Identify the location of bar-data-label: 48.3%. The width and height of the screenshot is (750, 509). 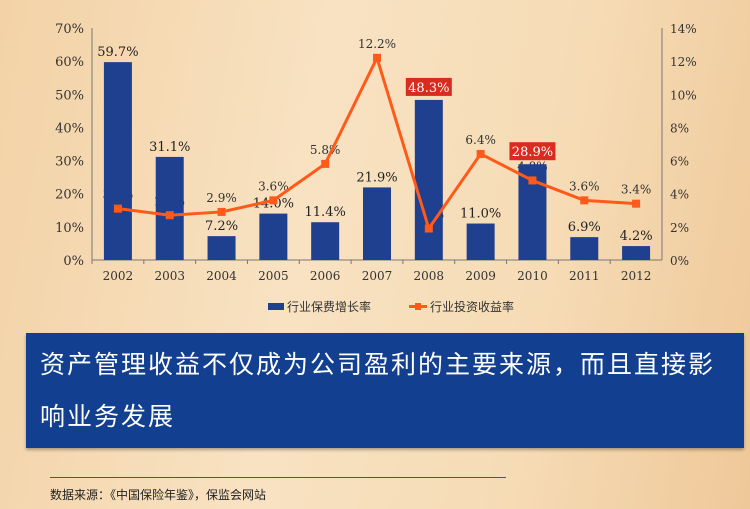
(428, 88).